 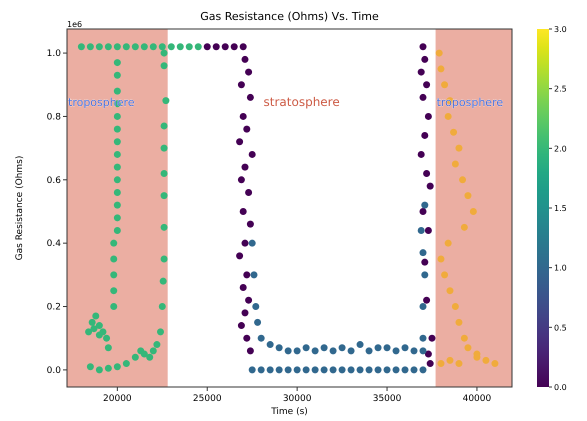 What do you see at coordinates (560, 327) in the screenshot?
I see `color-bar-label: 0.5` at bounding box center [560, 327].